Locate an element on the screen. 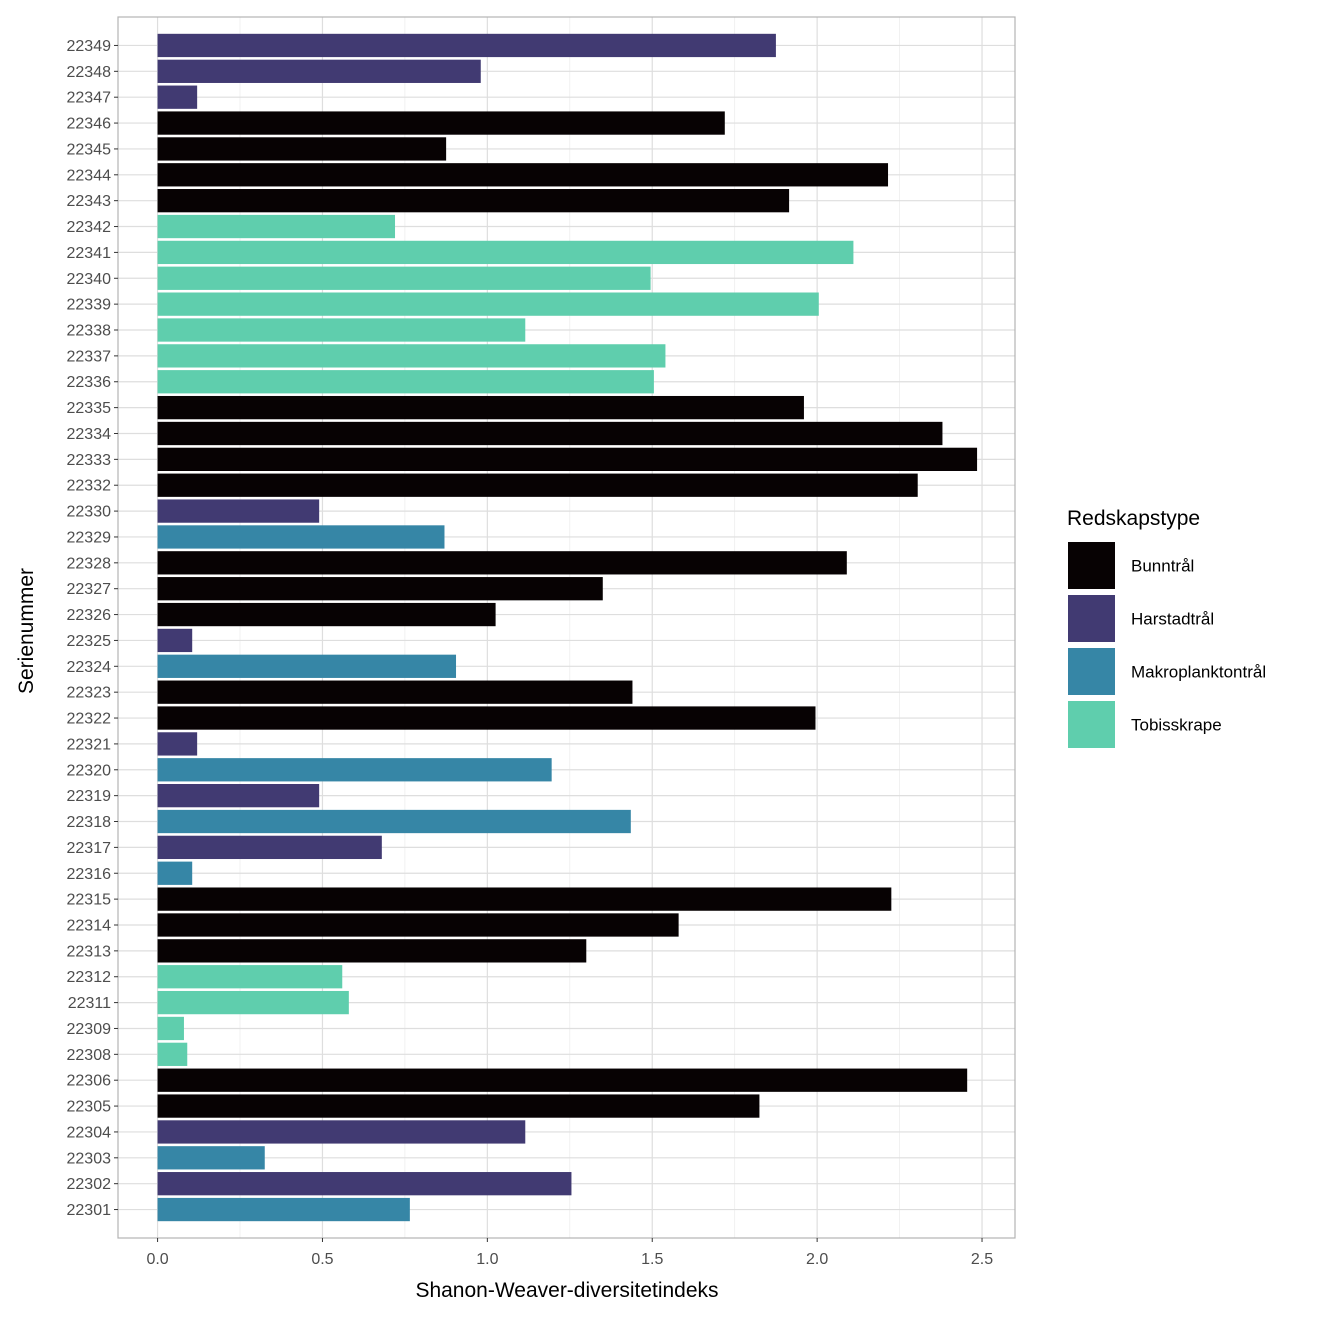 This screenshot has height=1320, width=1320. y-tick-label: 22349 is located at coordinates (89, 46).